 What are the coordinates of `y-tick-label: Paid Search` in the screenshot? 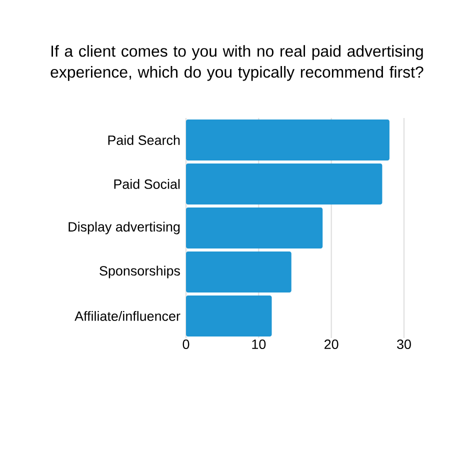 It's located at (144, 140).